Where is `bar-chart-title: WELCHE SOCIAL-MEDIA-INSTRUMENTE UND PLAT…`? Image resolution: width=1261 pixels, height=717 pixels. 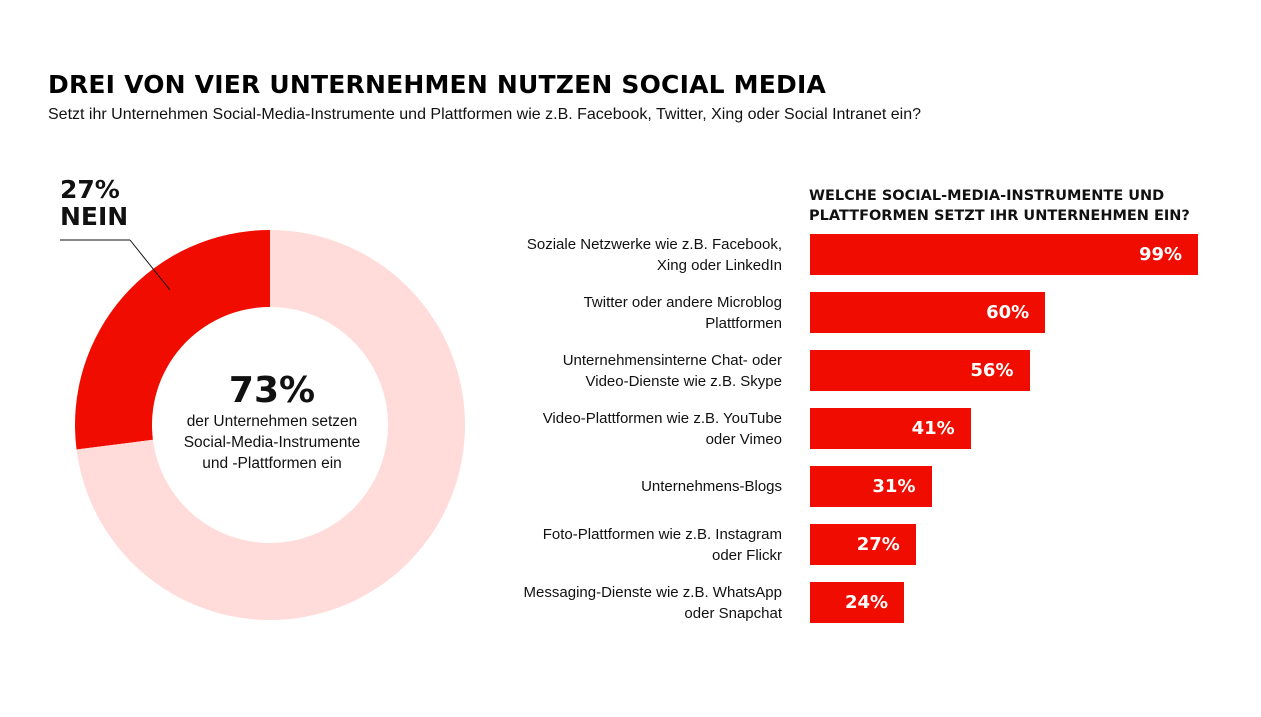 bar-chart-title: WELCHE SOCIAL-MEDIA-INSTRUMENTE UND PLAT… is located at coordinates (1019, 206).